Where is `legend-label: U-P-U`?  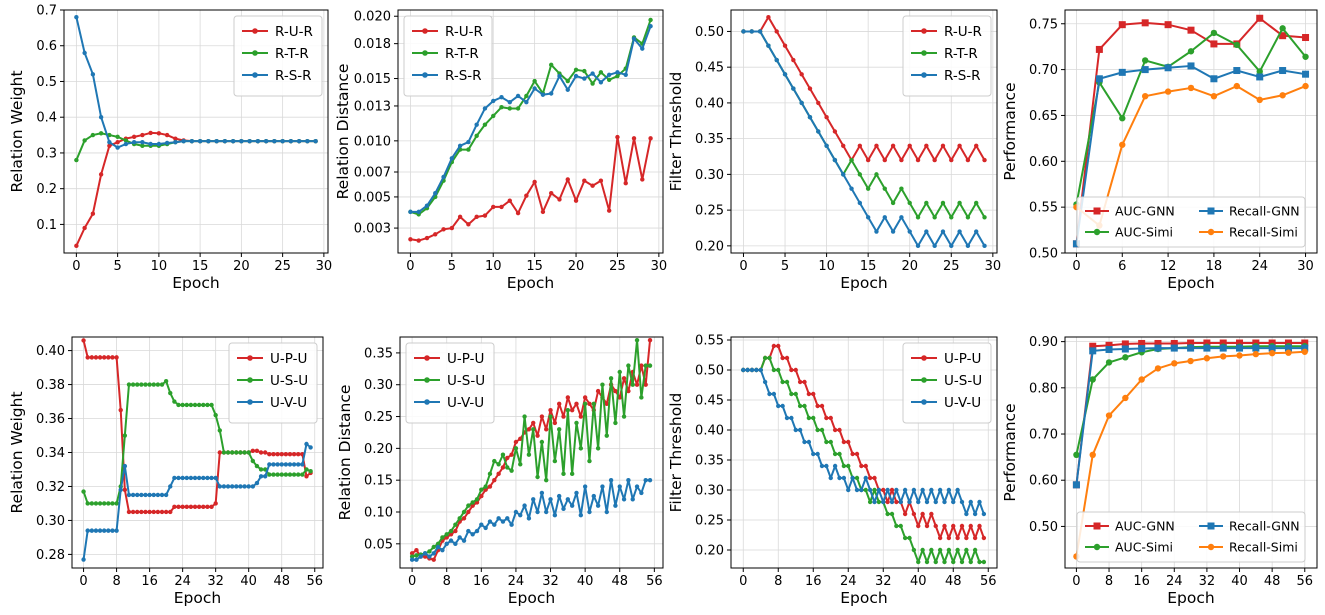
legend-label: U-P-U is located at coordinates (962, 359).